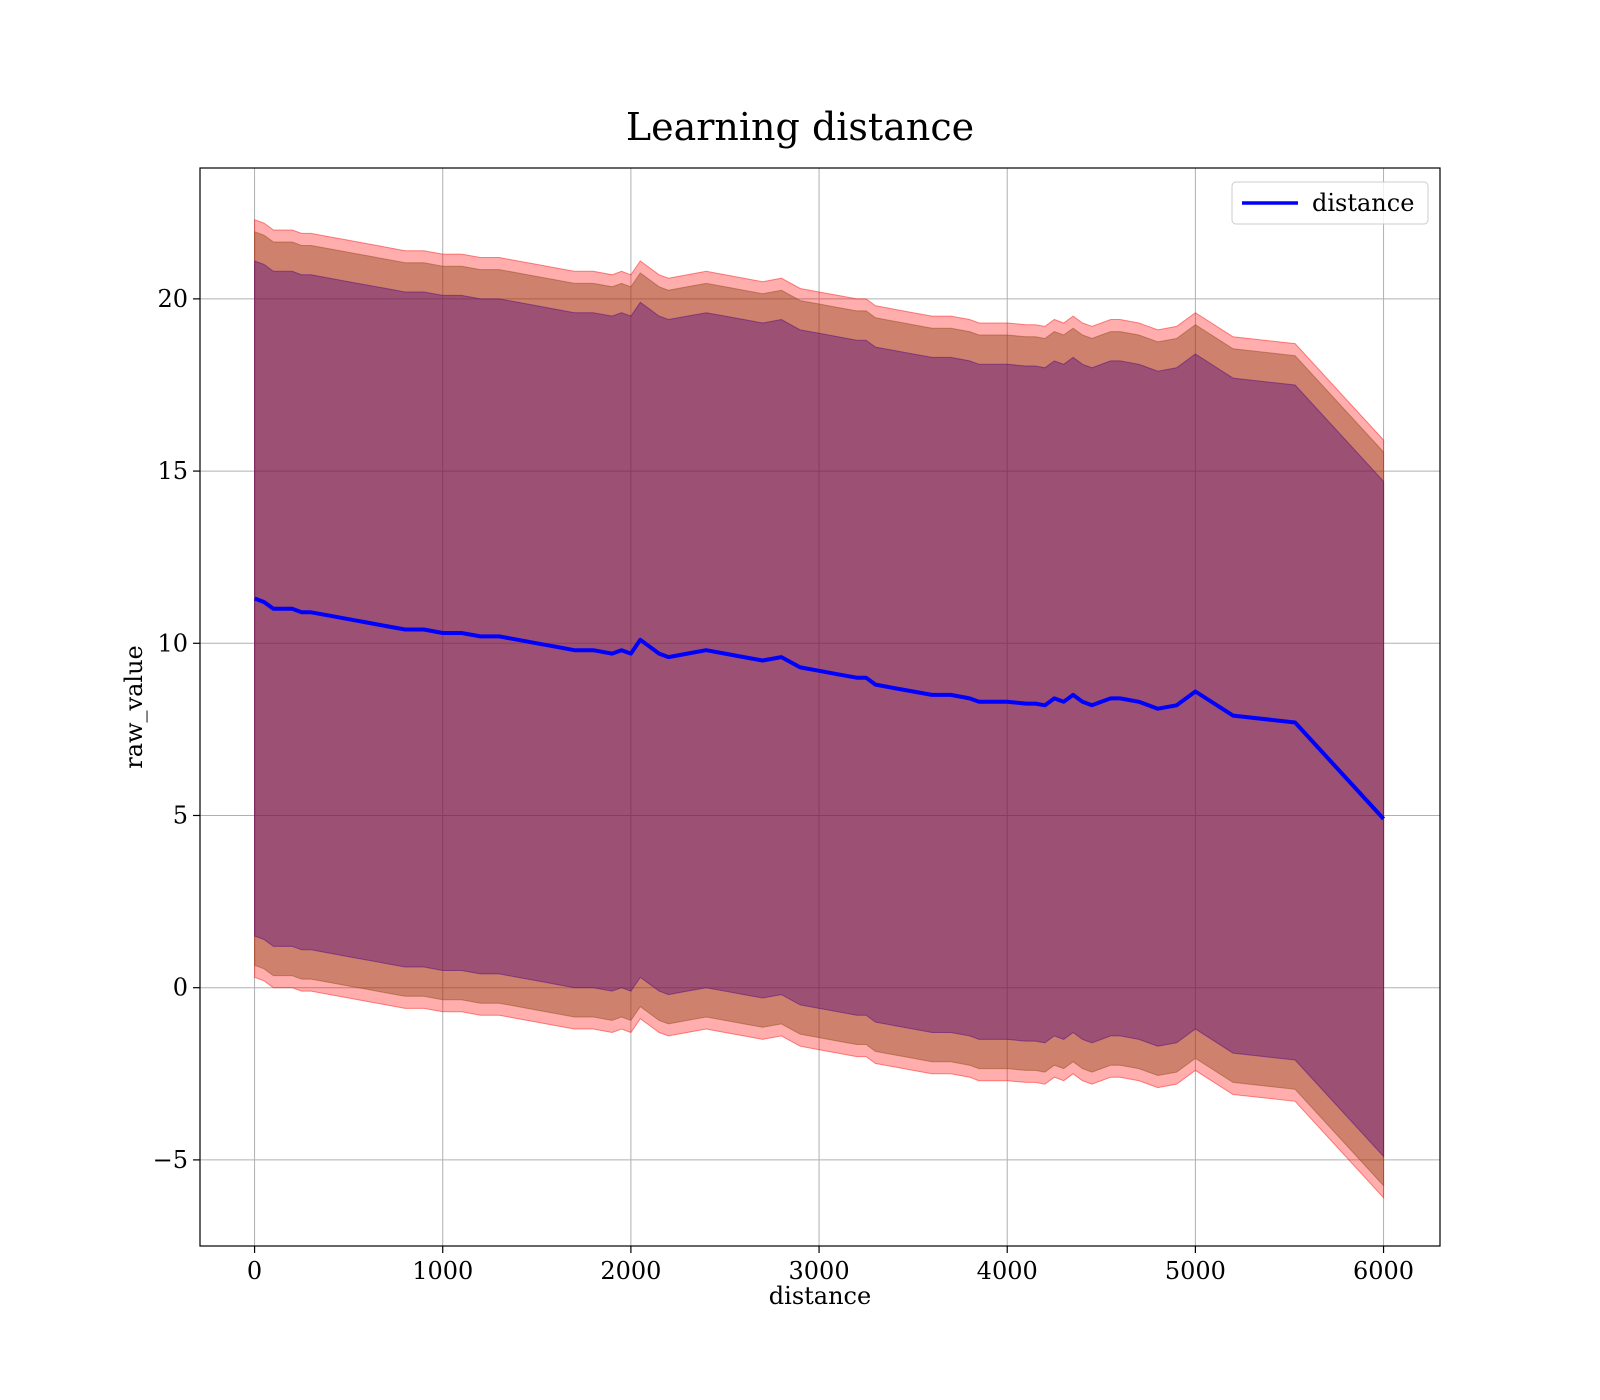  I want to click on y-tick-label: −5, so click(170, 1160).